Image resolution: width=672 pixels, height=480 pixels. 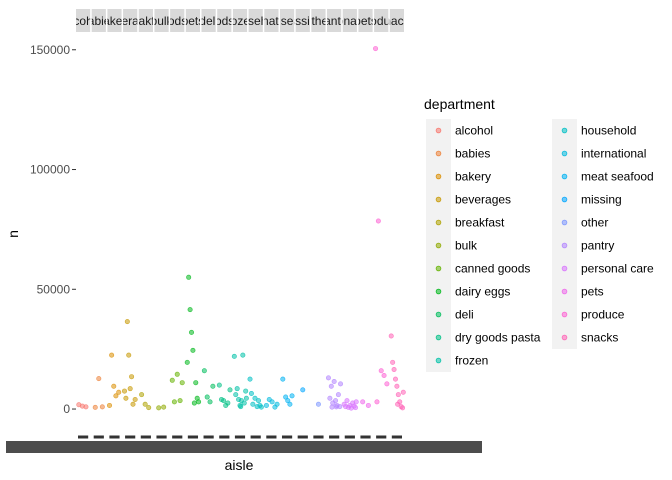 I want to click on legend-label: frozen, so click(x=471, y=361).